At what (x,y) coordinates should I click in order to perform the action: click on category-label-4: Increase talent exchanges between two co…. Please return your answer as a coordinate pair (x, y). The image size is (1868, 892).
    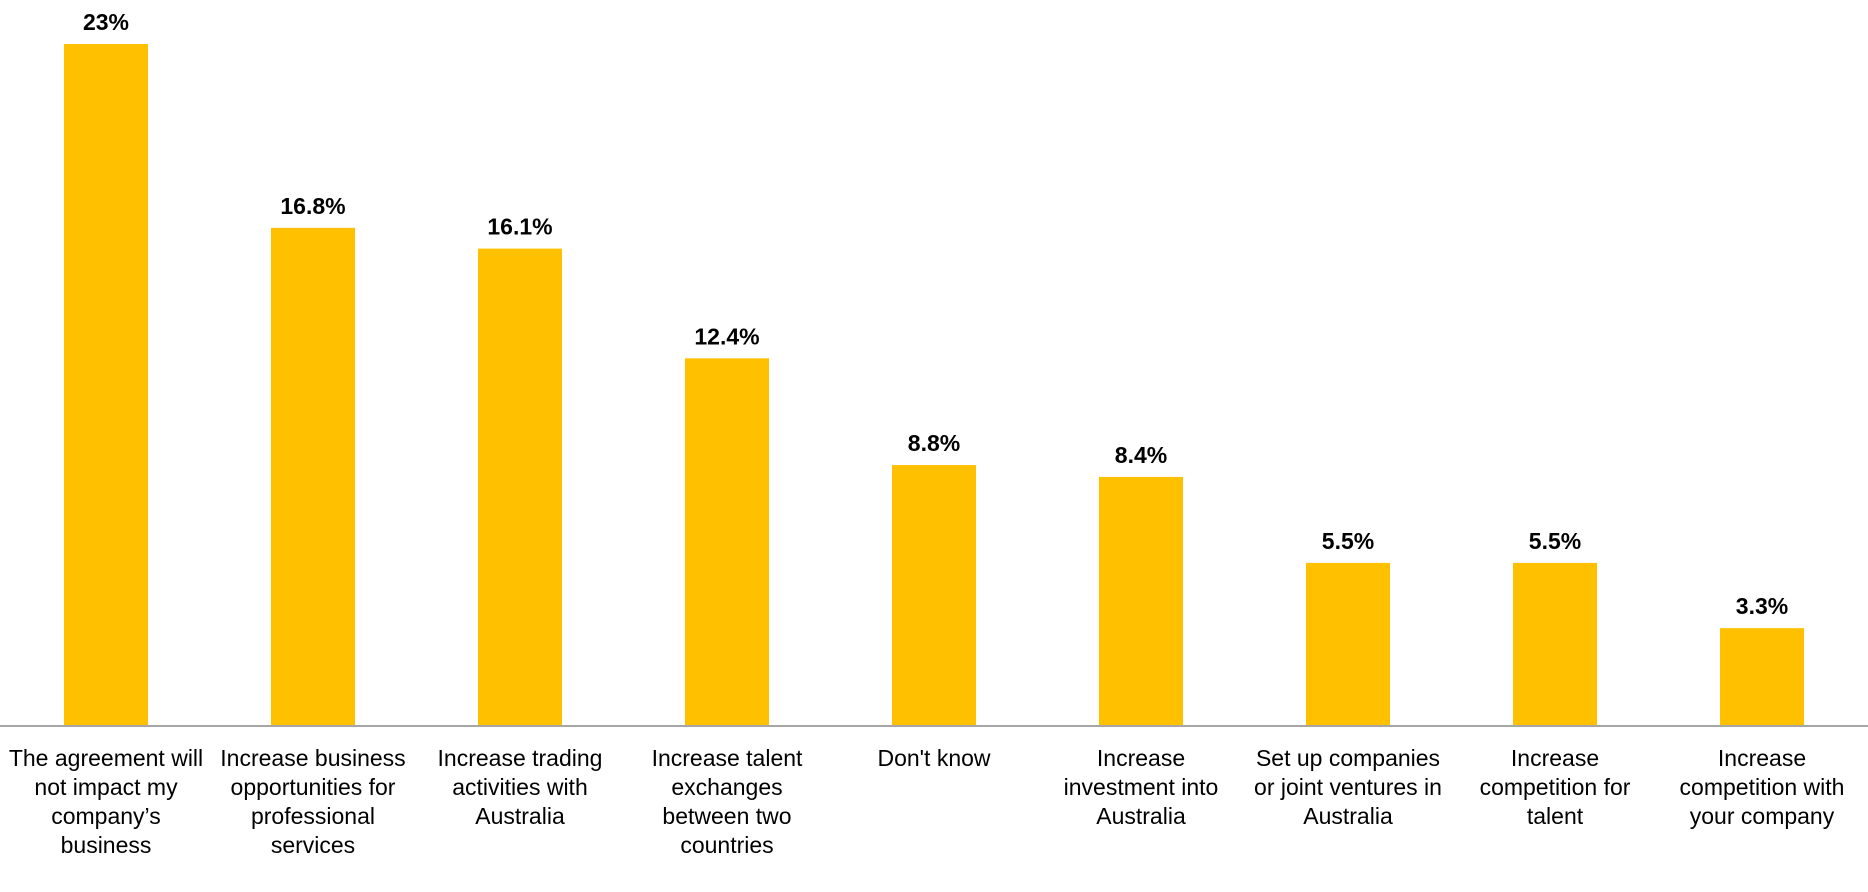
    Looking at the image, I should click on (727, 801).